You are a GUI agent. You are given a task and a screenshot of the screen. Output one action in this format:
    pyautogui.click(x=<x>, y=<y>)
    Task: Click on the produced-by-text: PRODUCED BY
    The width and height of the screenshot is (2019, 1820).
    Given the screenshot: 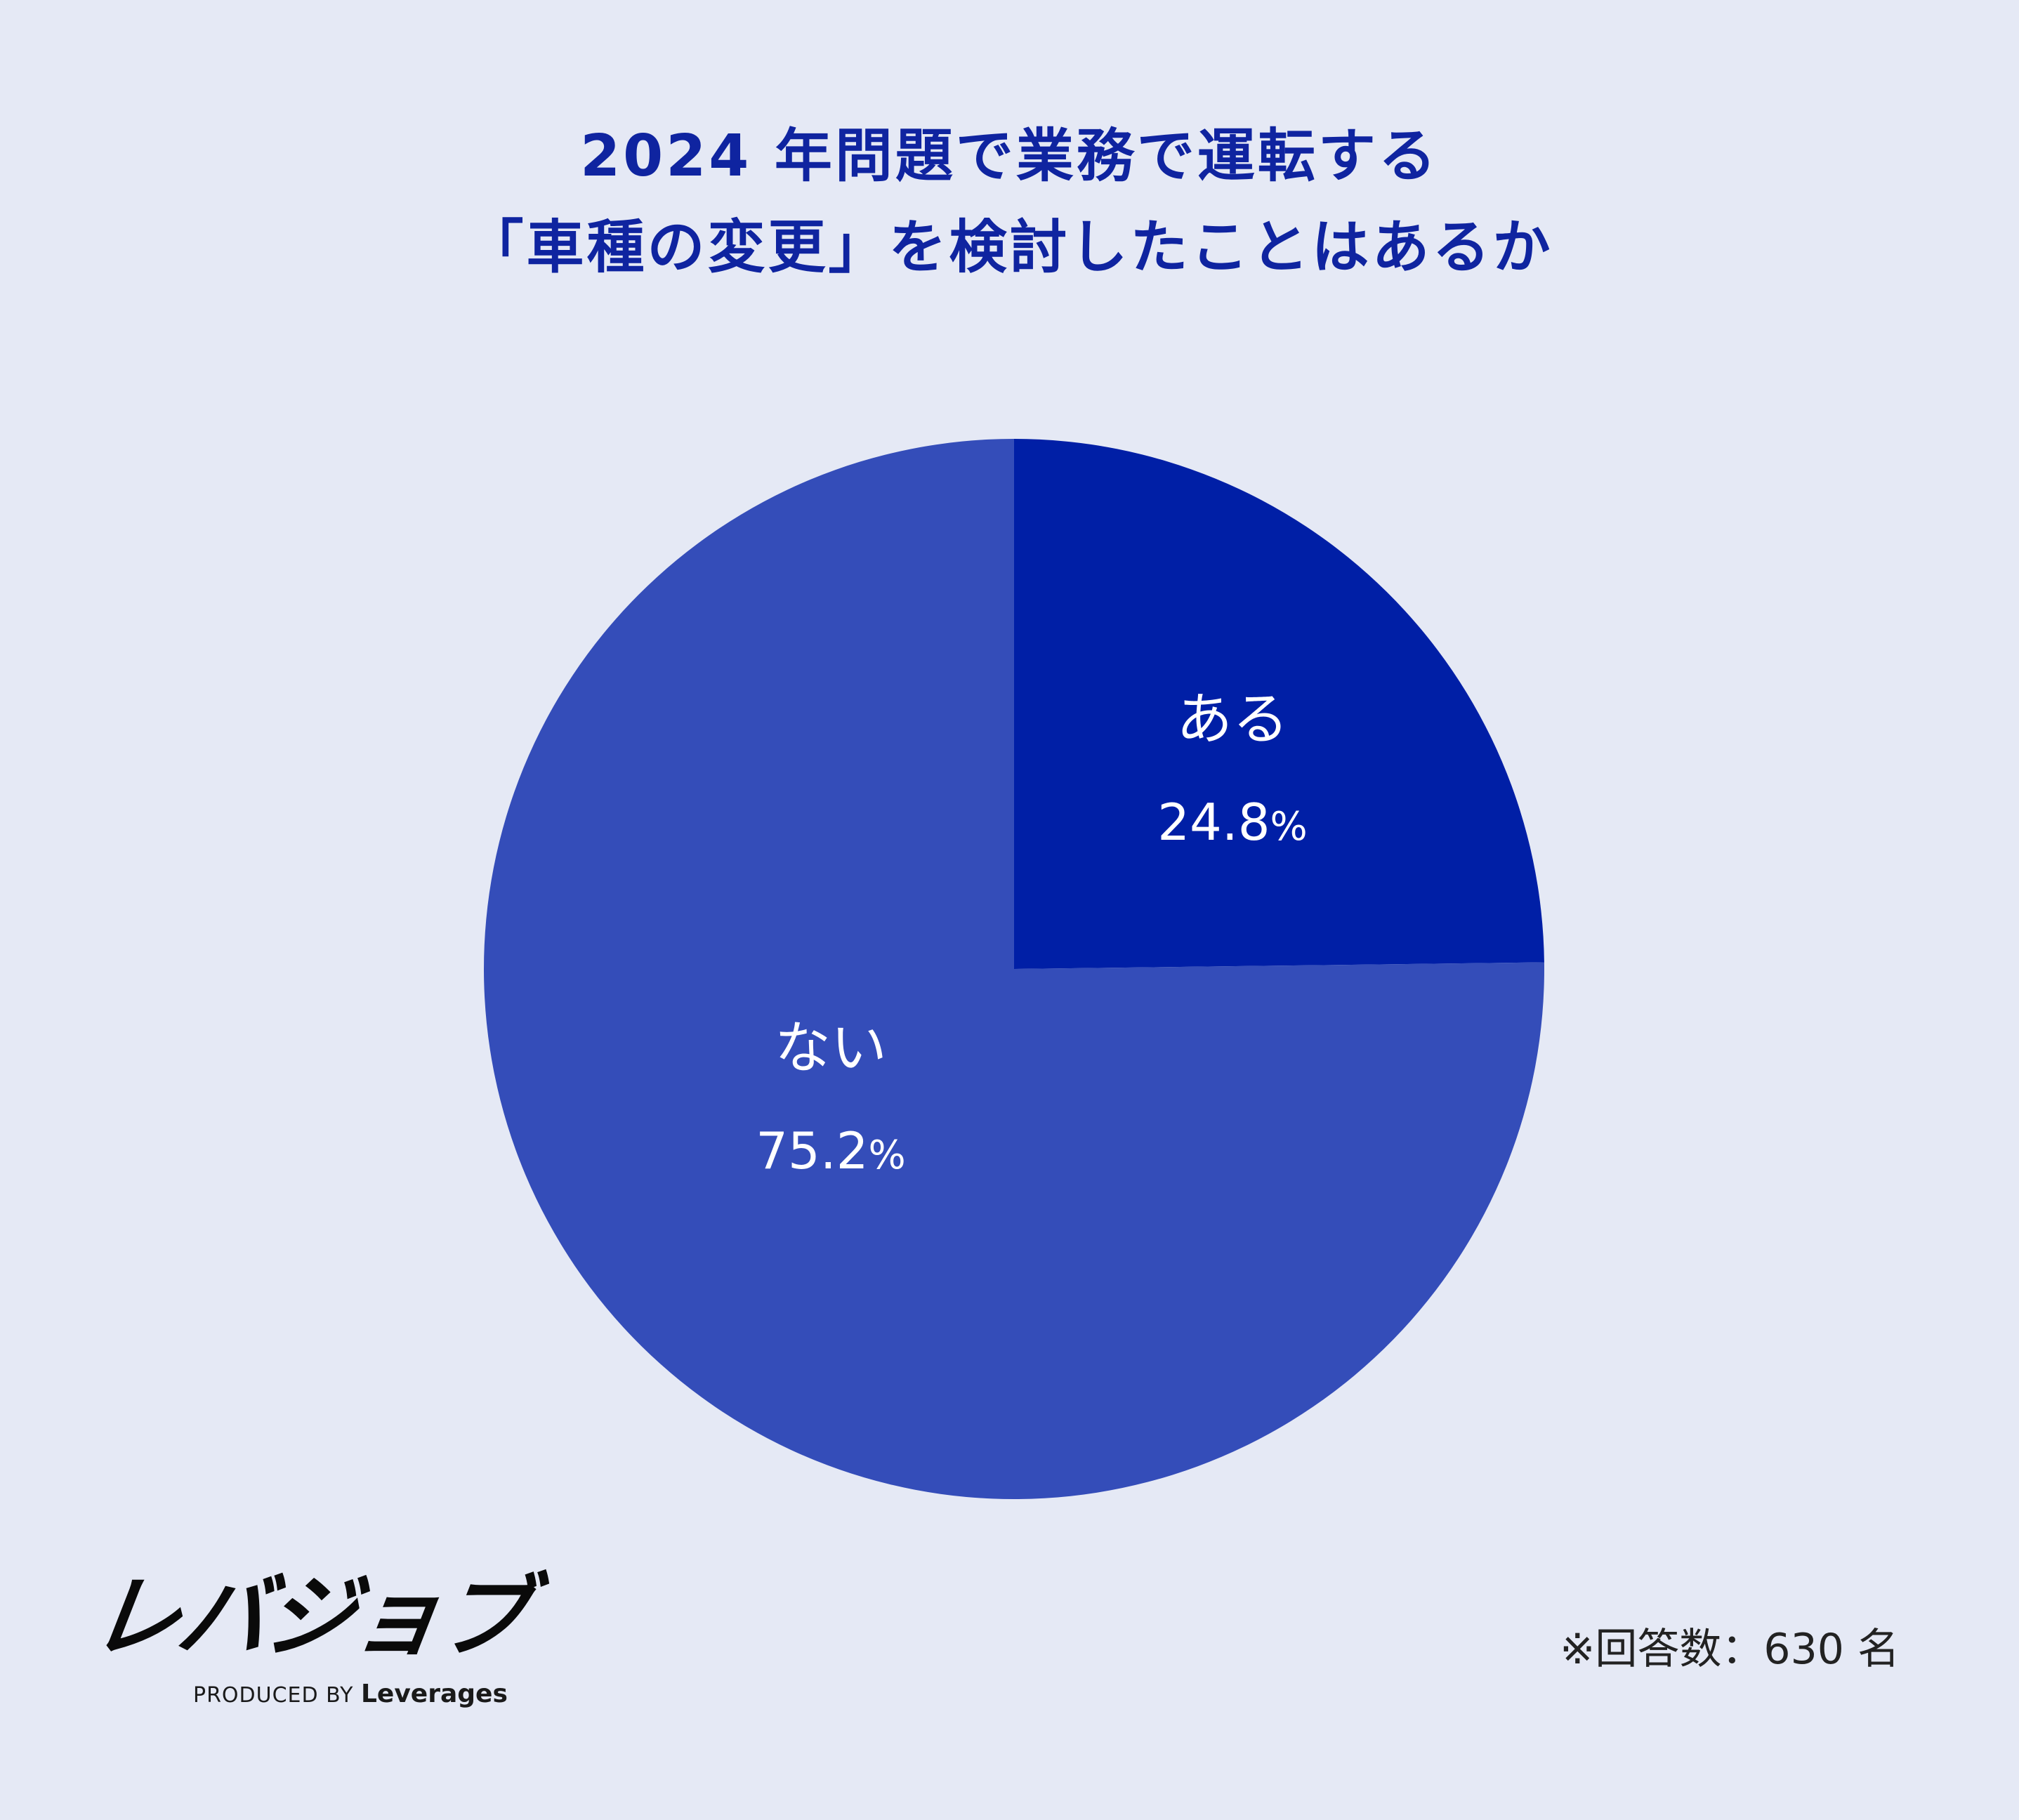 What is the action you would take?
    pyautogui.click(x=273, y=1695)
    